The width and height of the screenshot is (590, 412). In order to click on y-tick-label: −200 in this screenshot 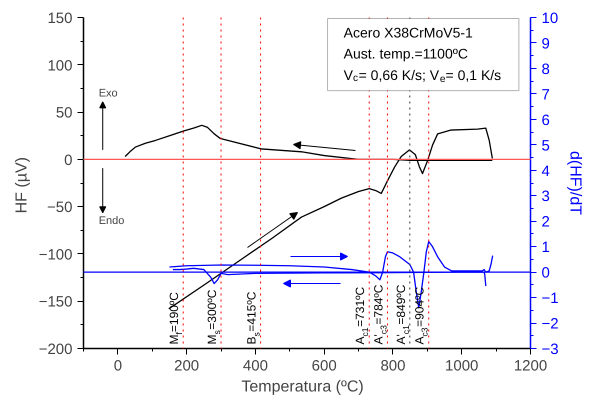, I will do `click(55, 349)`.